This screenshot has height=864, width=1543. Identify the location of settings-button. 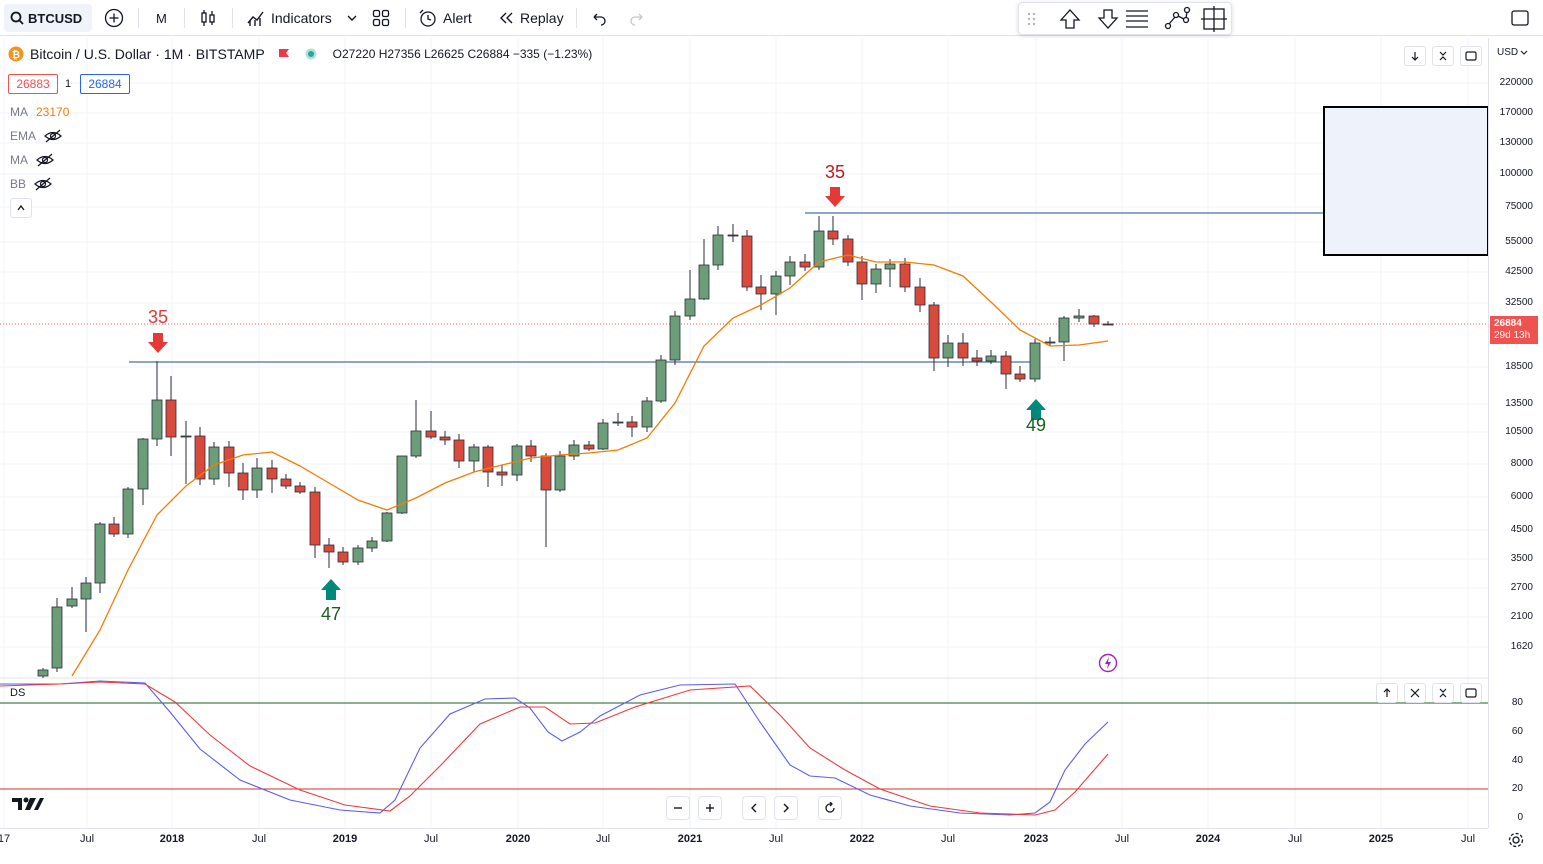
(1516, 842).